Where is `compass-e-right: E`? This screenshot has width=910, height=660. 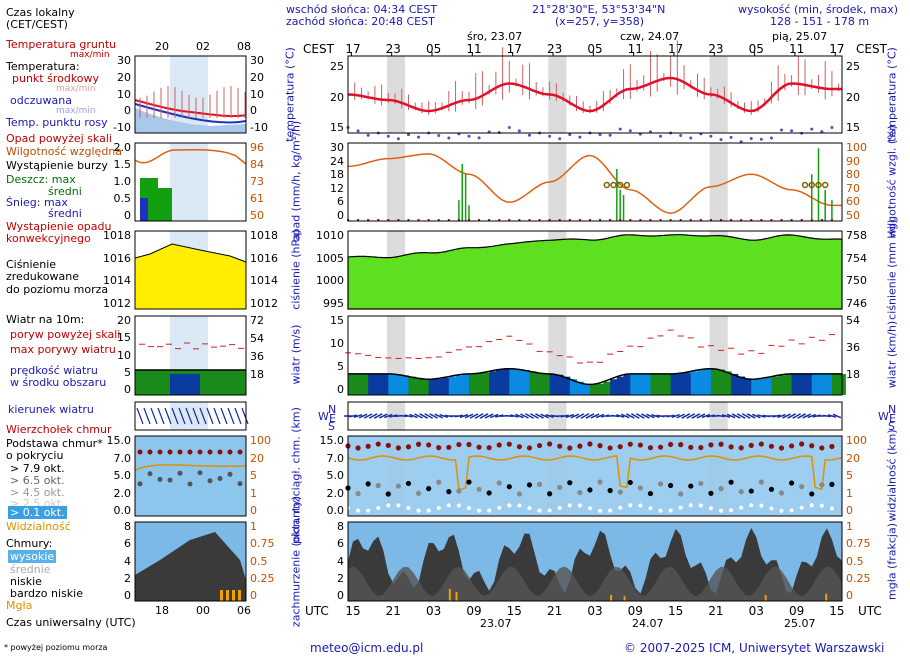
compass-e-right: E is located at coordinates (892, 418).